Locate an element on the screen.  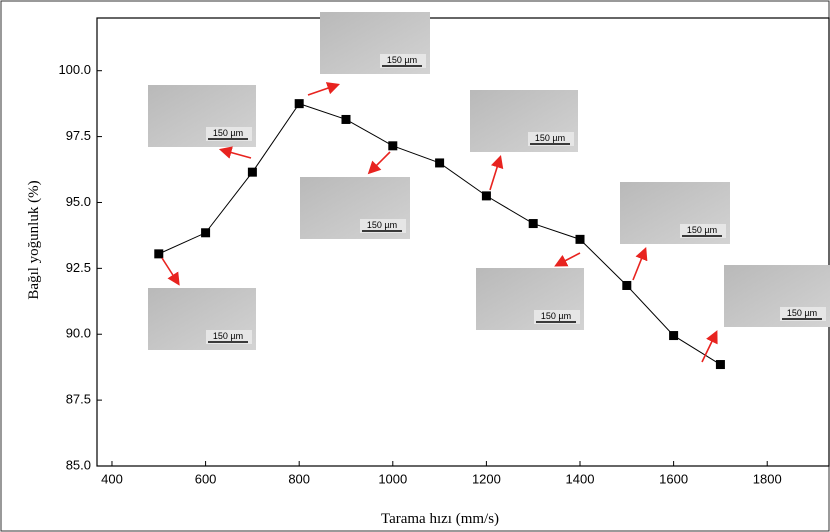
y-tick-label: 92.5 is located at coordinates (78, 267).